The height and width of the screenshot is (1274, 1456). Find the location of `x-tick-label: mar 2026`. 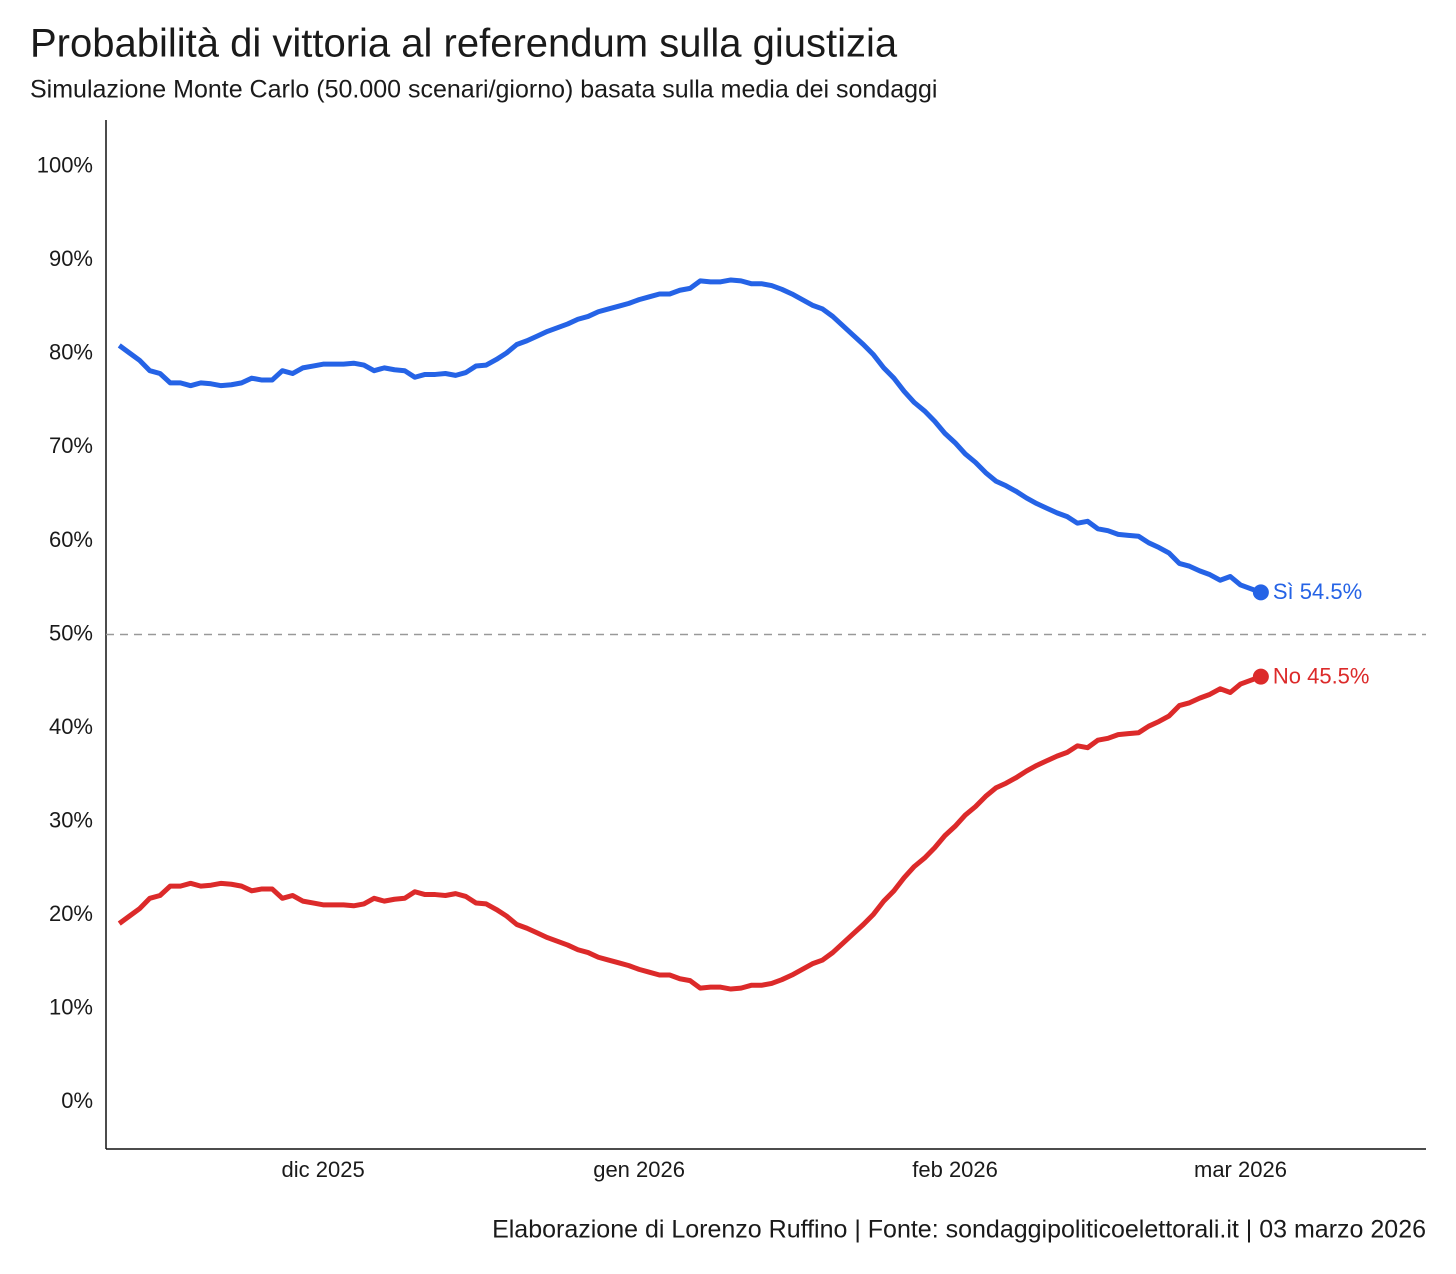

x-tick-label: mar 2026 is located at coordinates (1240, 1169).